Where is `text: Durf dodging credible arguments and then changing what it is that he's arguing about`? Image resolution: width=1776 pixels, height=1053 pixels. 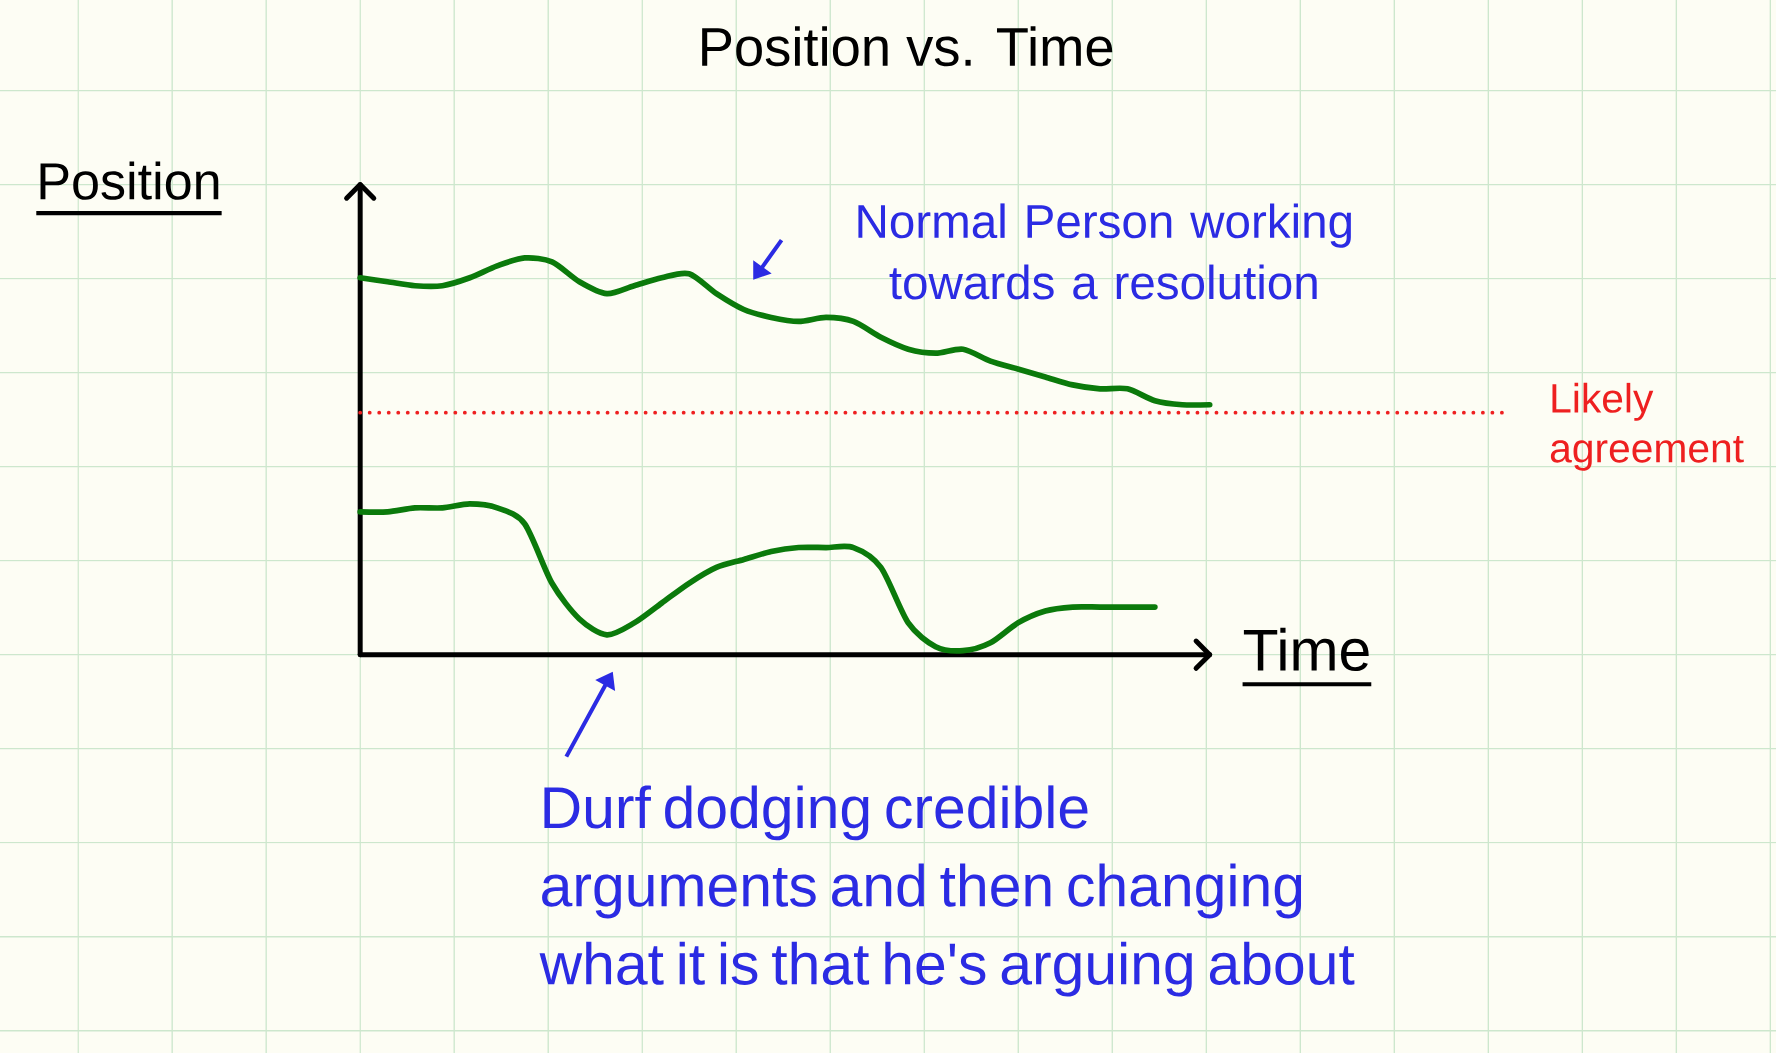
text: Durf dodging credible arguments and then changing what it is that he's arguing about is located at coordinates (947, 891).